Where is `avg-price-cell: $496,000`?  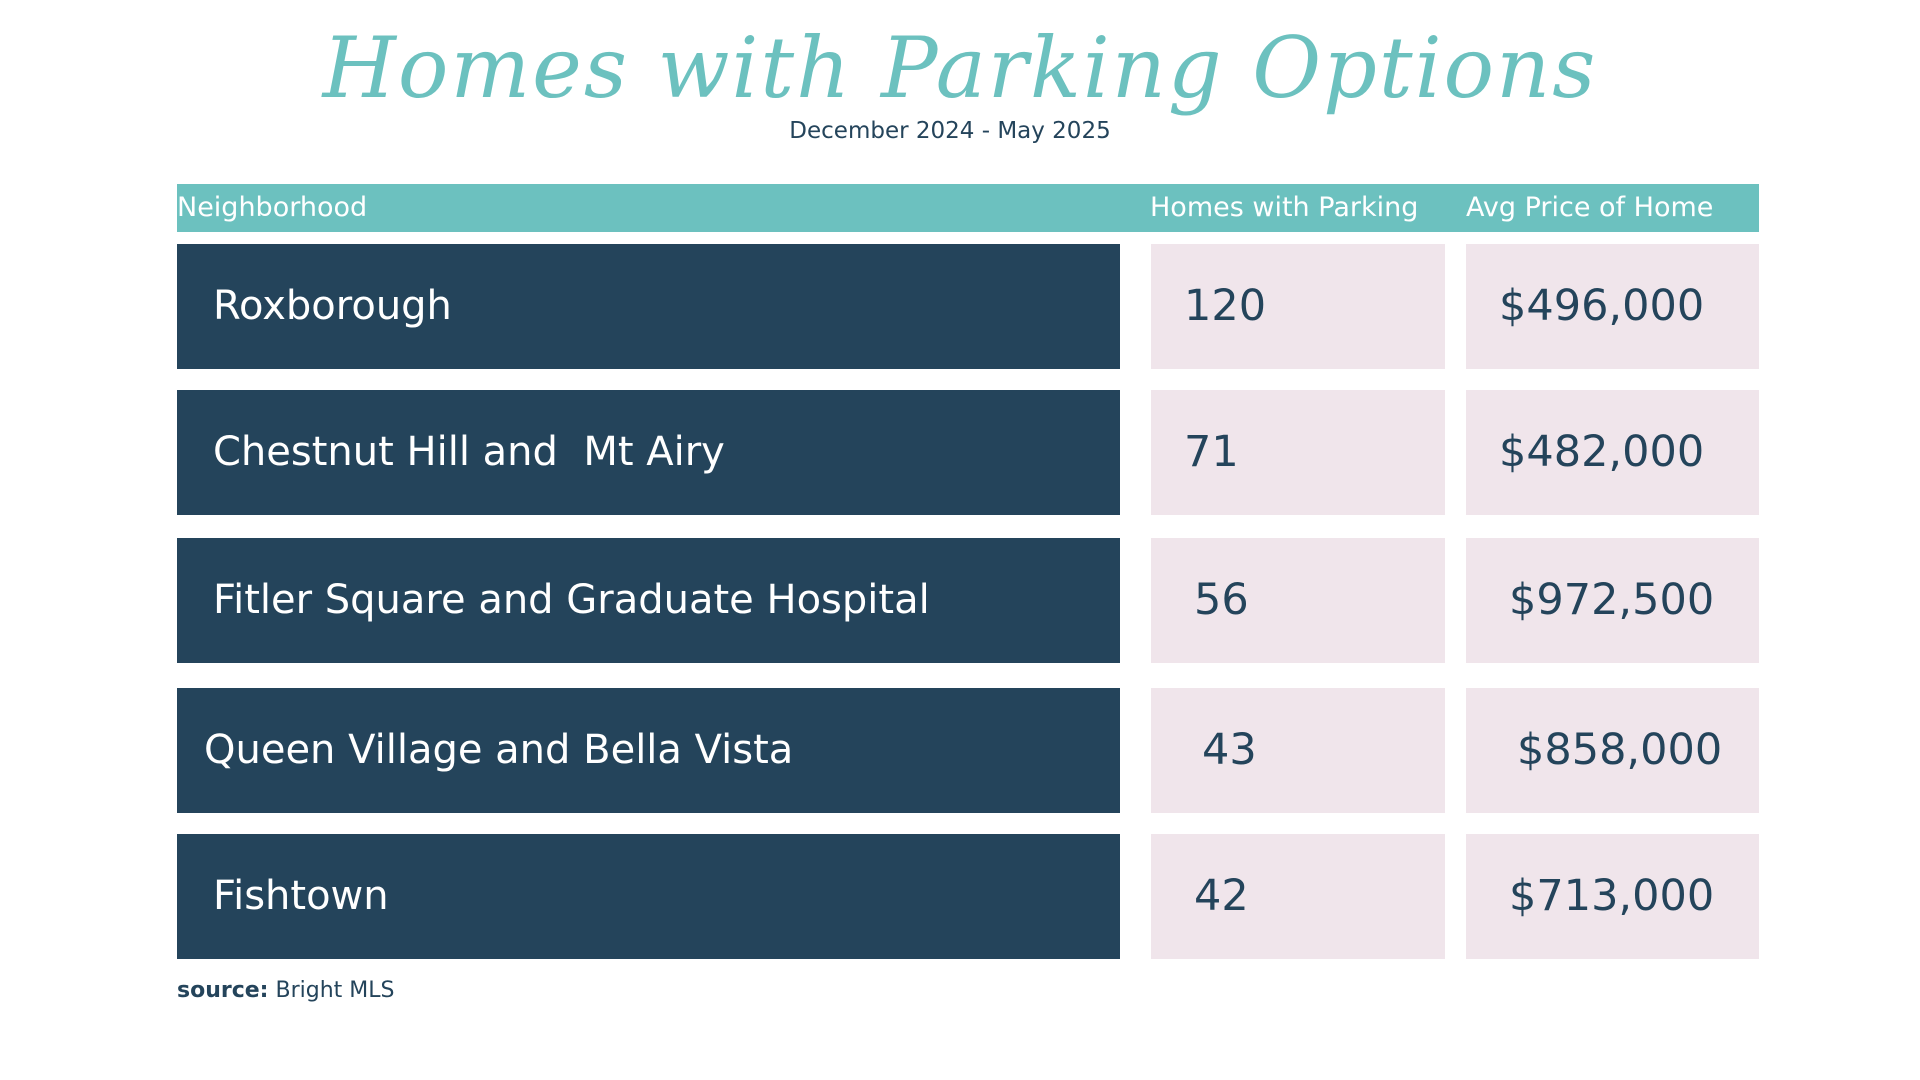 avg-price-cell: $496,000 is located at coordinates (1612, 306).